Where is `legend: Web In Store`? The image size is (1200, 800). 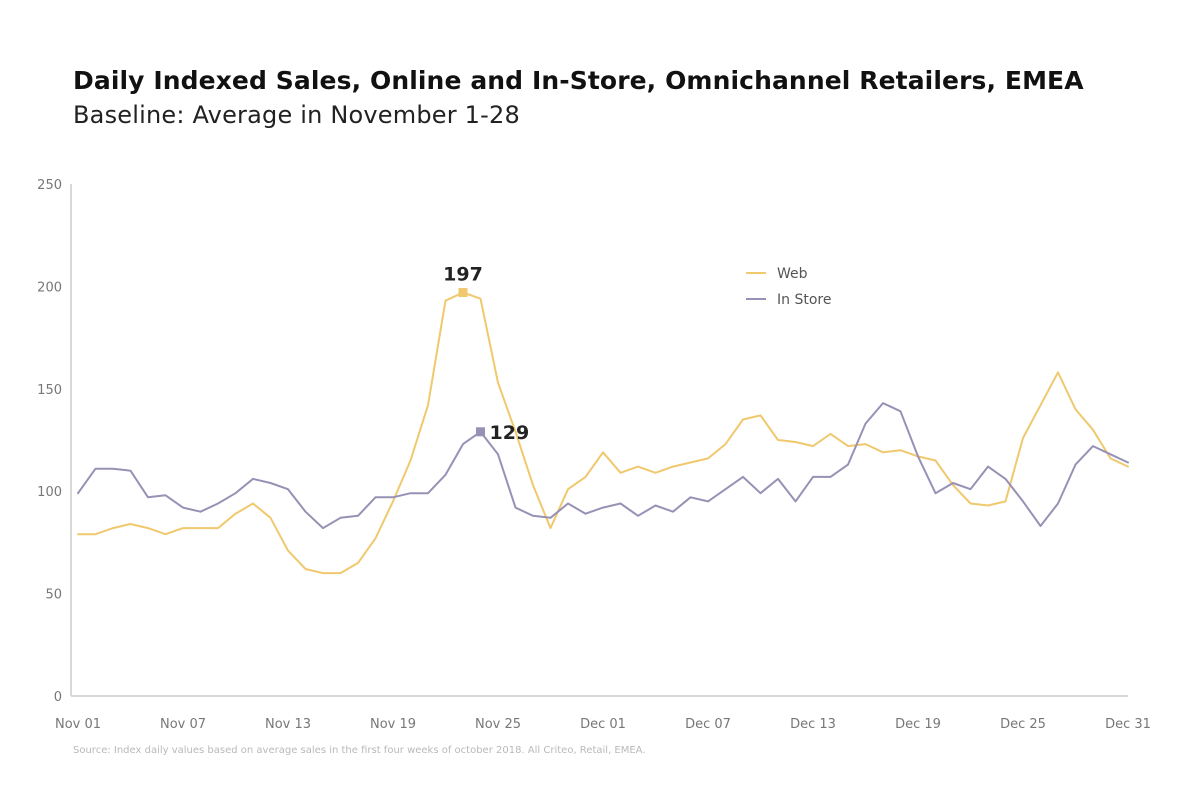 legend: Web In Store is located at coordinates (788, 287).